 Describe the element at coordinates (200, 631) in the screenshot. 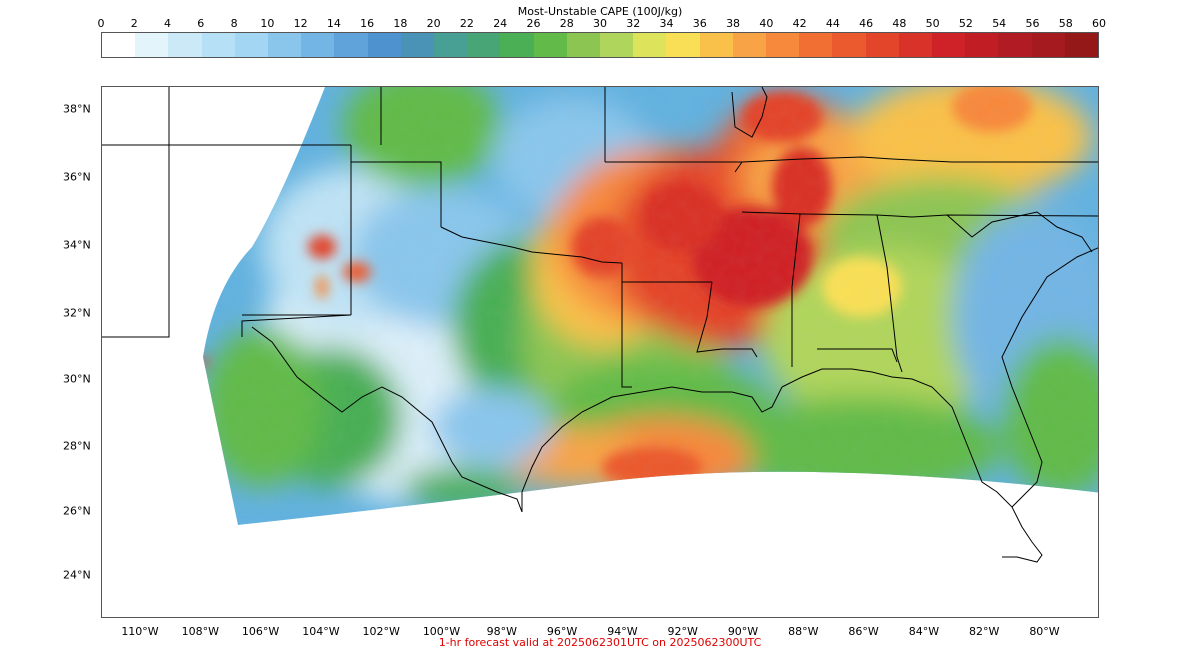

I see `longitude-label: 108°W` at that location.